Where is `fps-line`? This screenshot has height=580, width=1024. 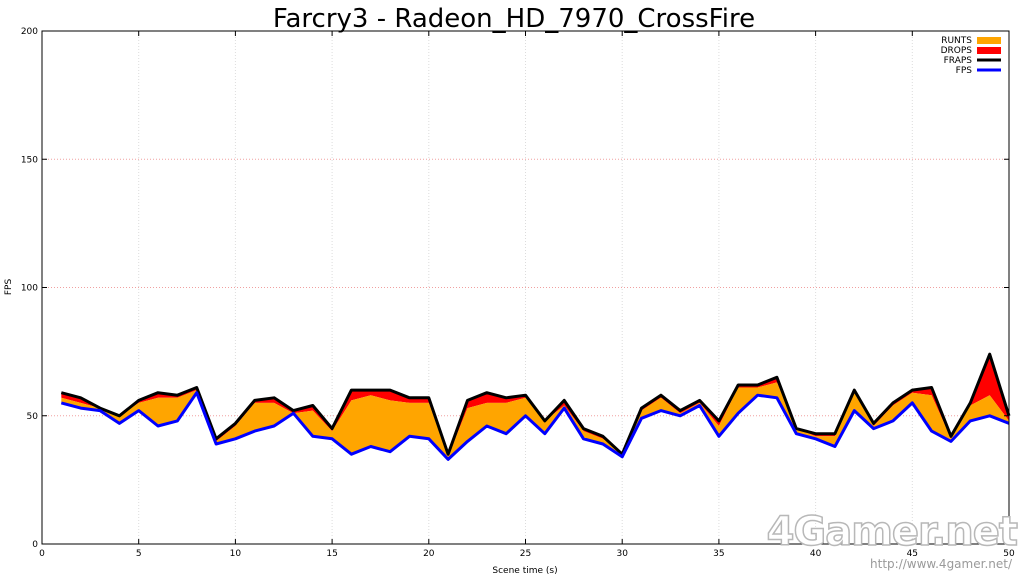
fps-line is located at coordinates (535, 426).